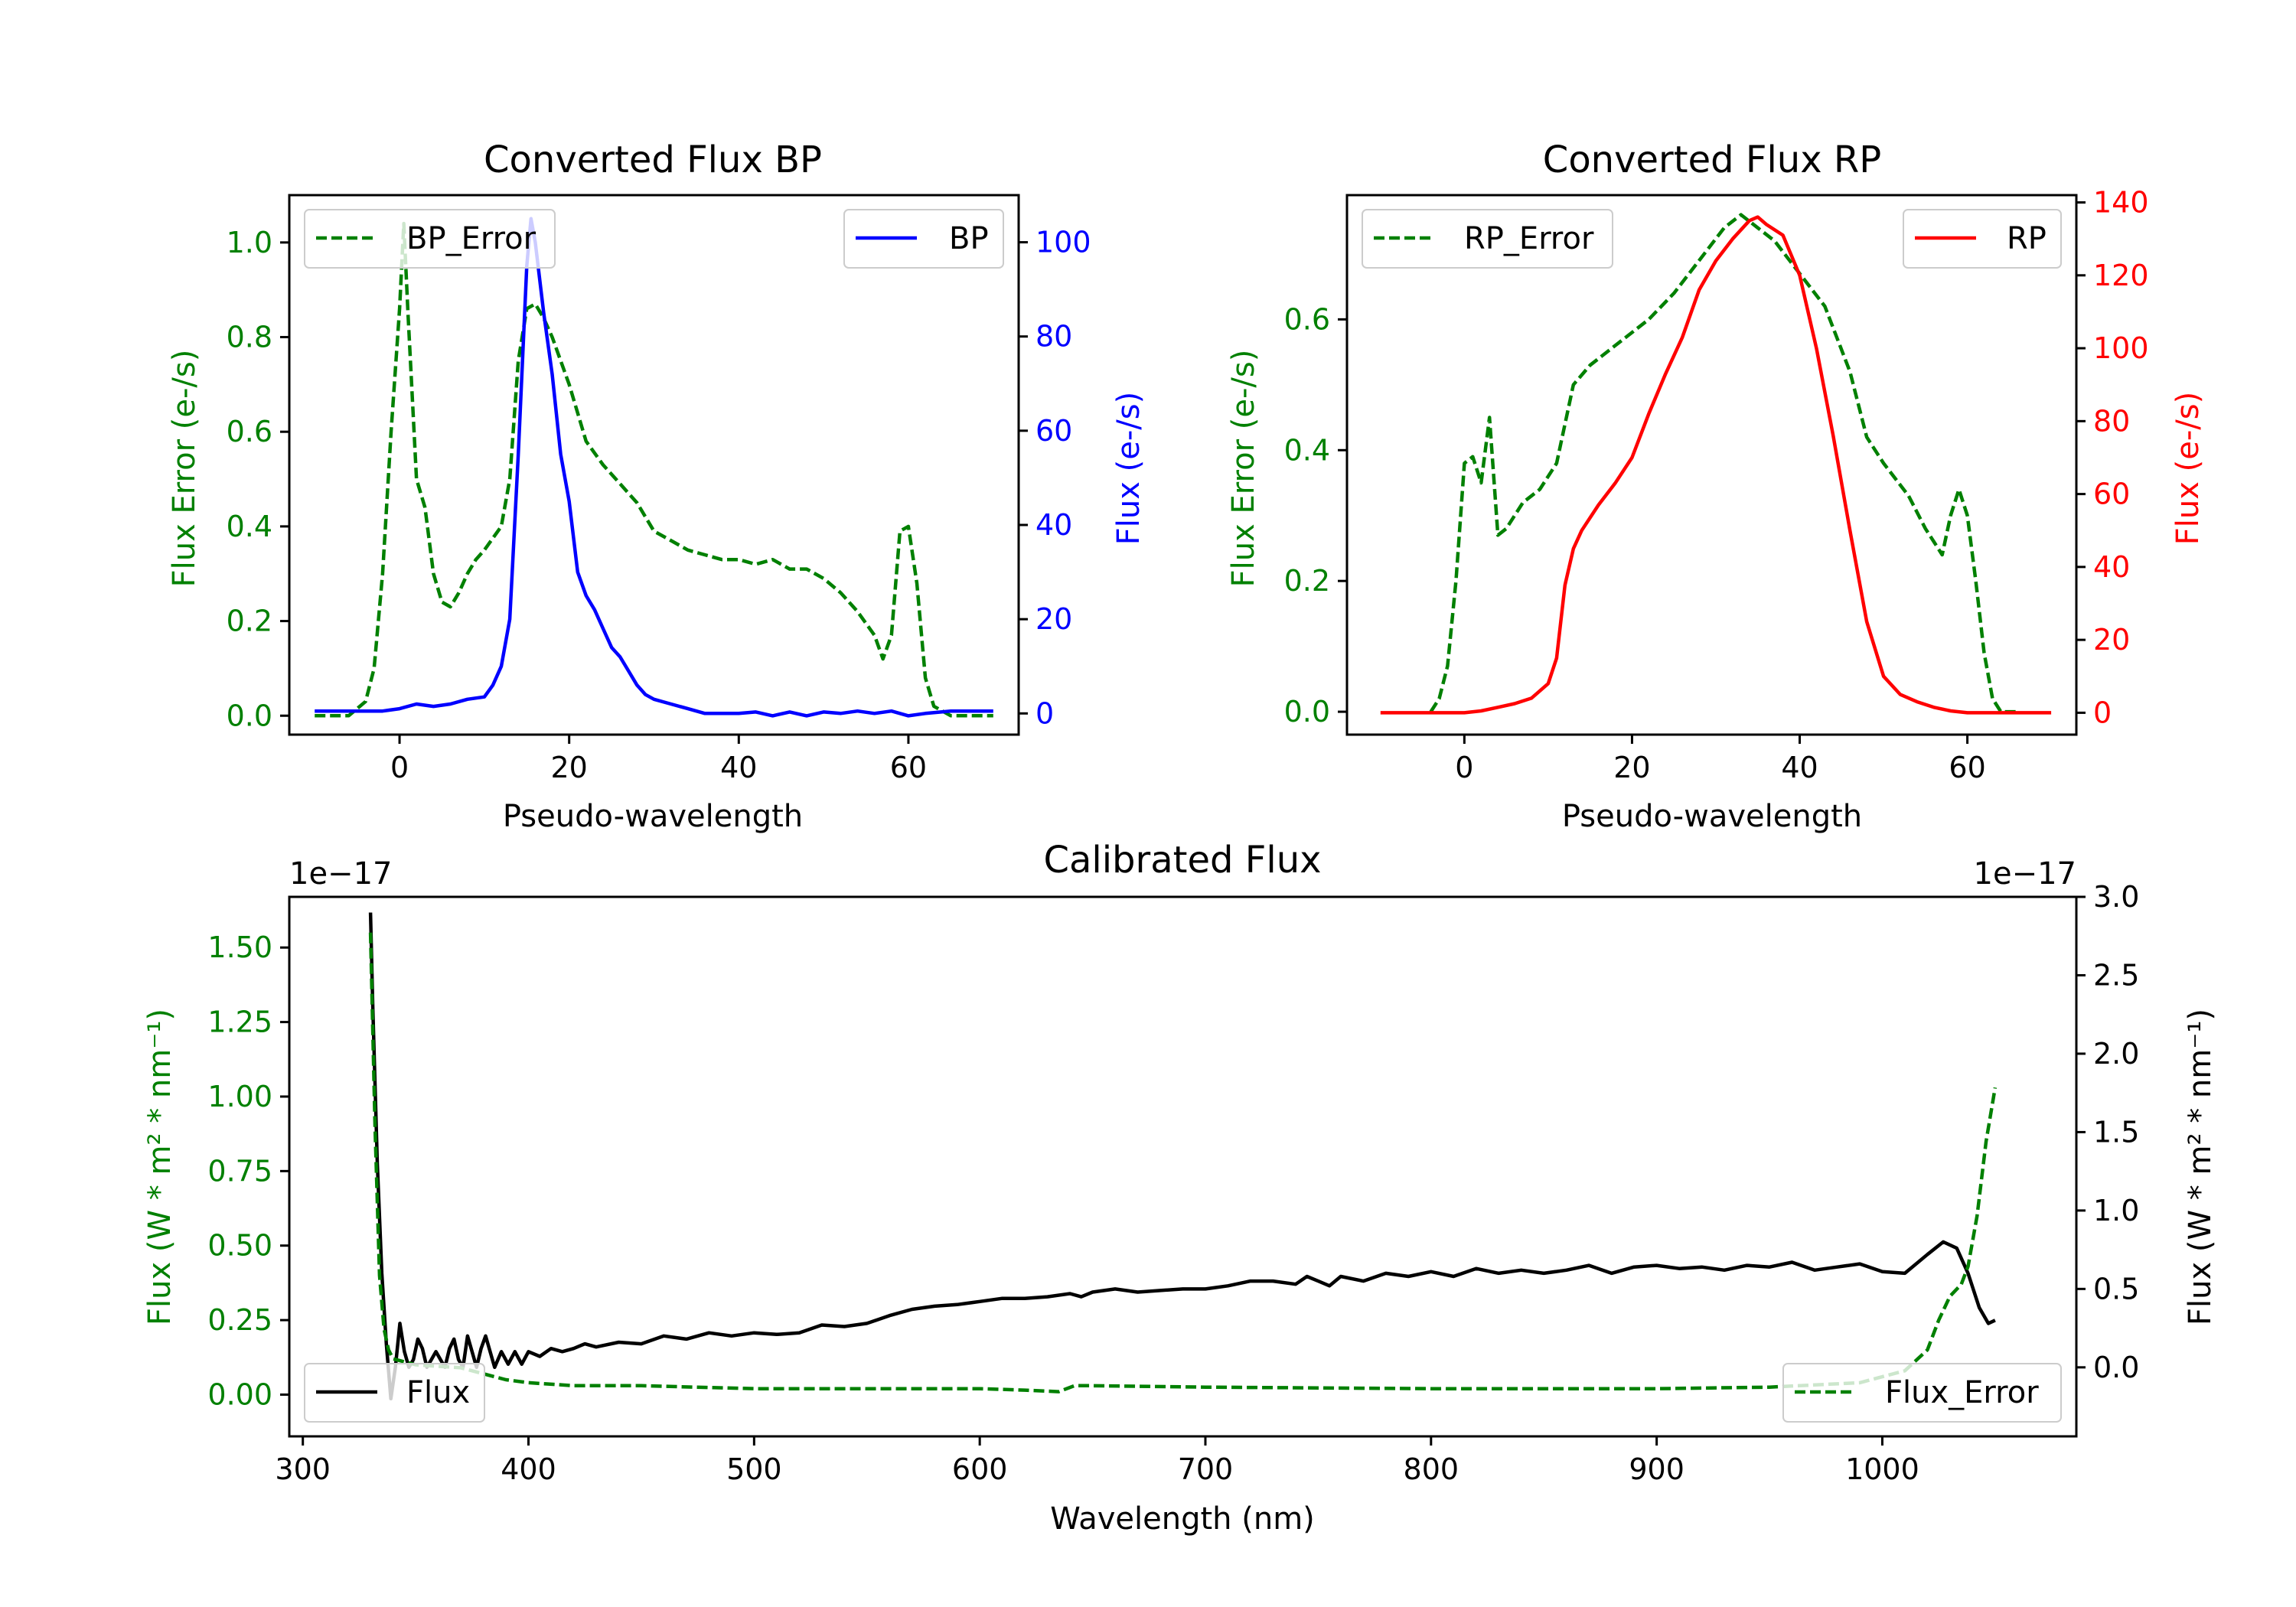  Describe the element at coordinates (754, 1469) in the screenshot. I see `cal-x-tick-label: 500` at that location.